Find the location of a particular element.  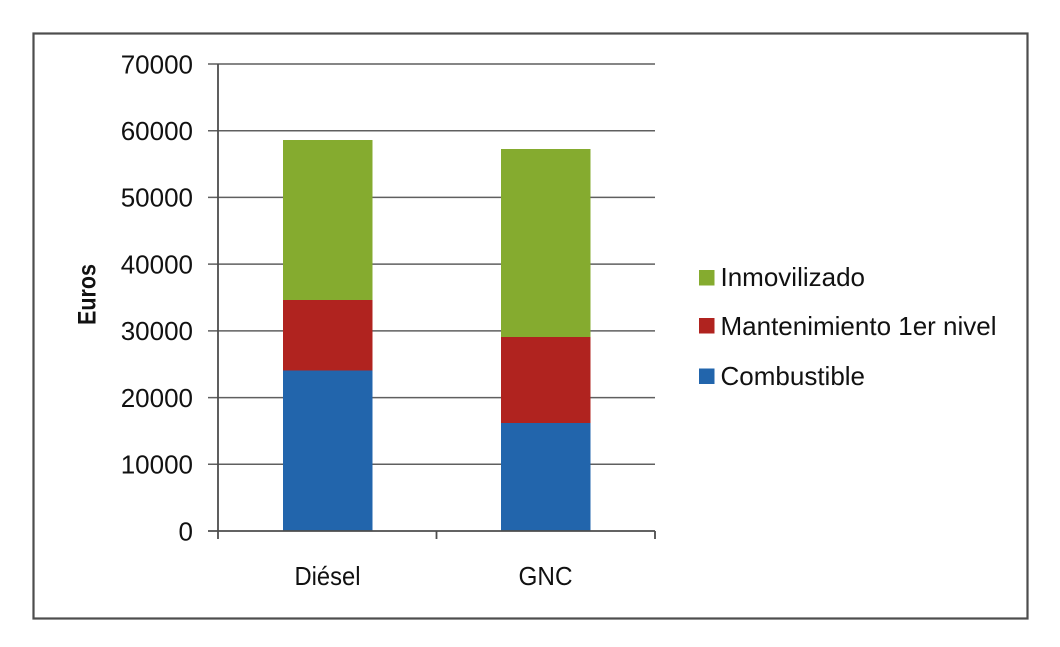

svg-text: Mantenimiento 1er nivel is located at coordinates (859, 326).